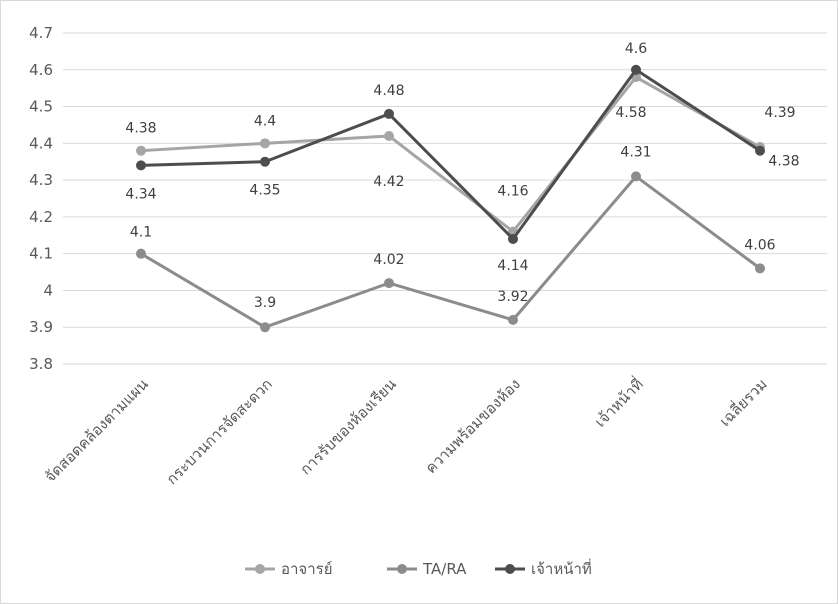 Image resolution: width=838 pixels, height=604 pixels. I want to click on y-axis-ticks: 3.8 3.9 4 4.1 4.2 4.3 4.4 4.5 4.6 4.7, so click(41, 198).